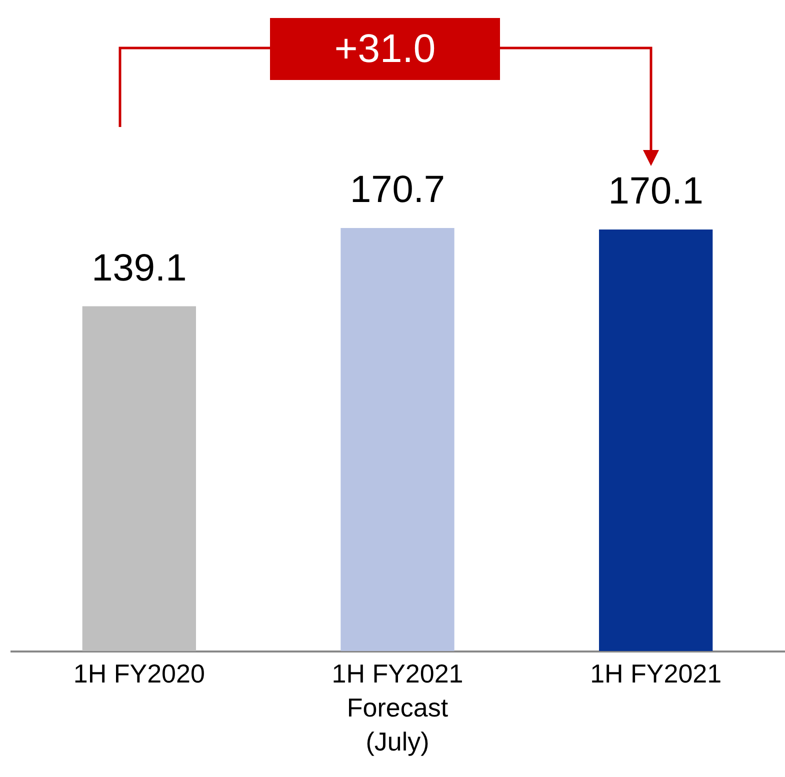 This screenshot has height=777, width=785. I want to click on x-tick-label: 1H FY2020, so click(139, 673).